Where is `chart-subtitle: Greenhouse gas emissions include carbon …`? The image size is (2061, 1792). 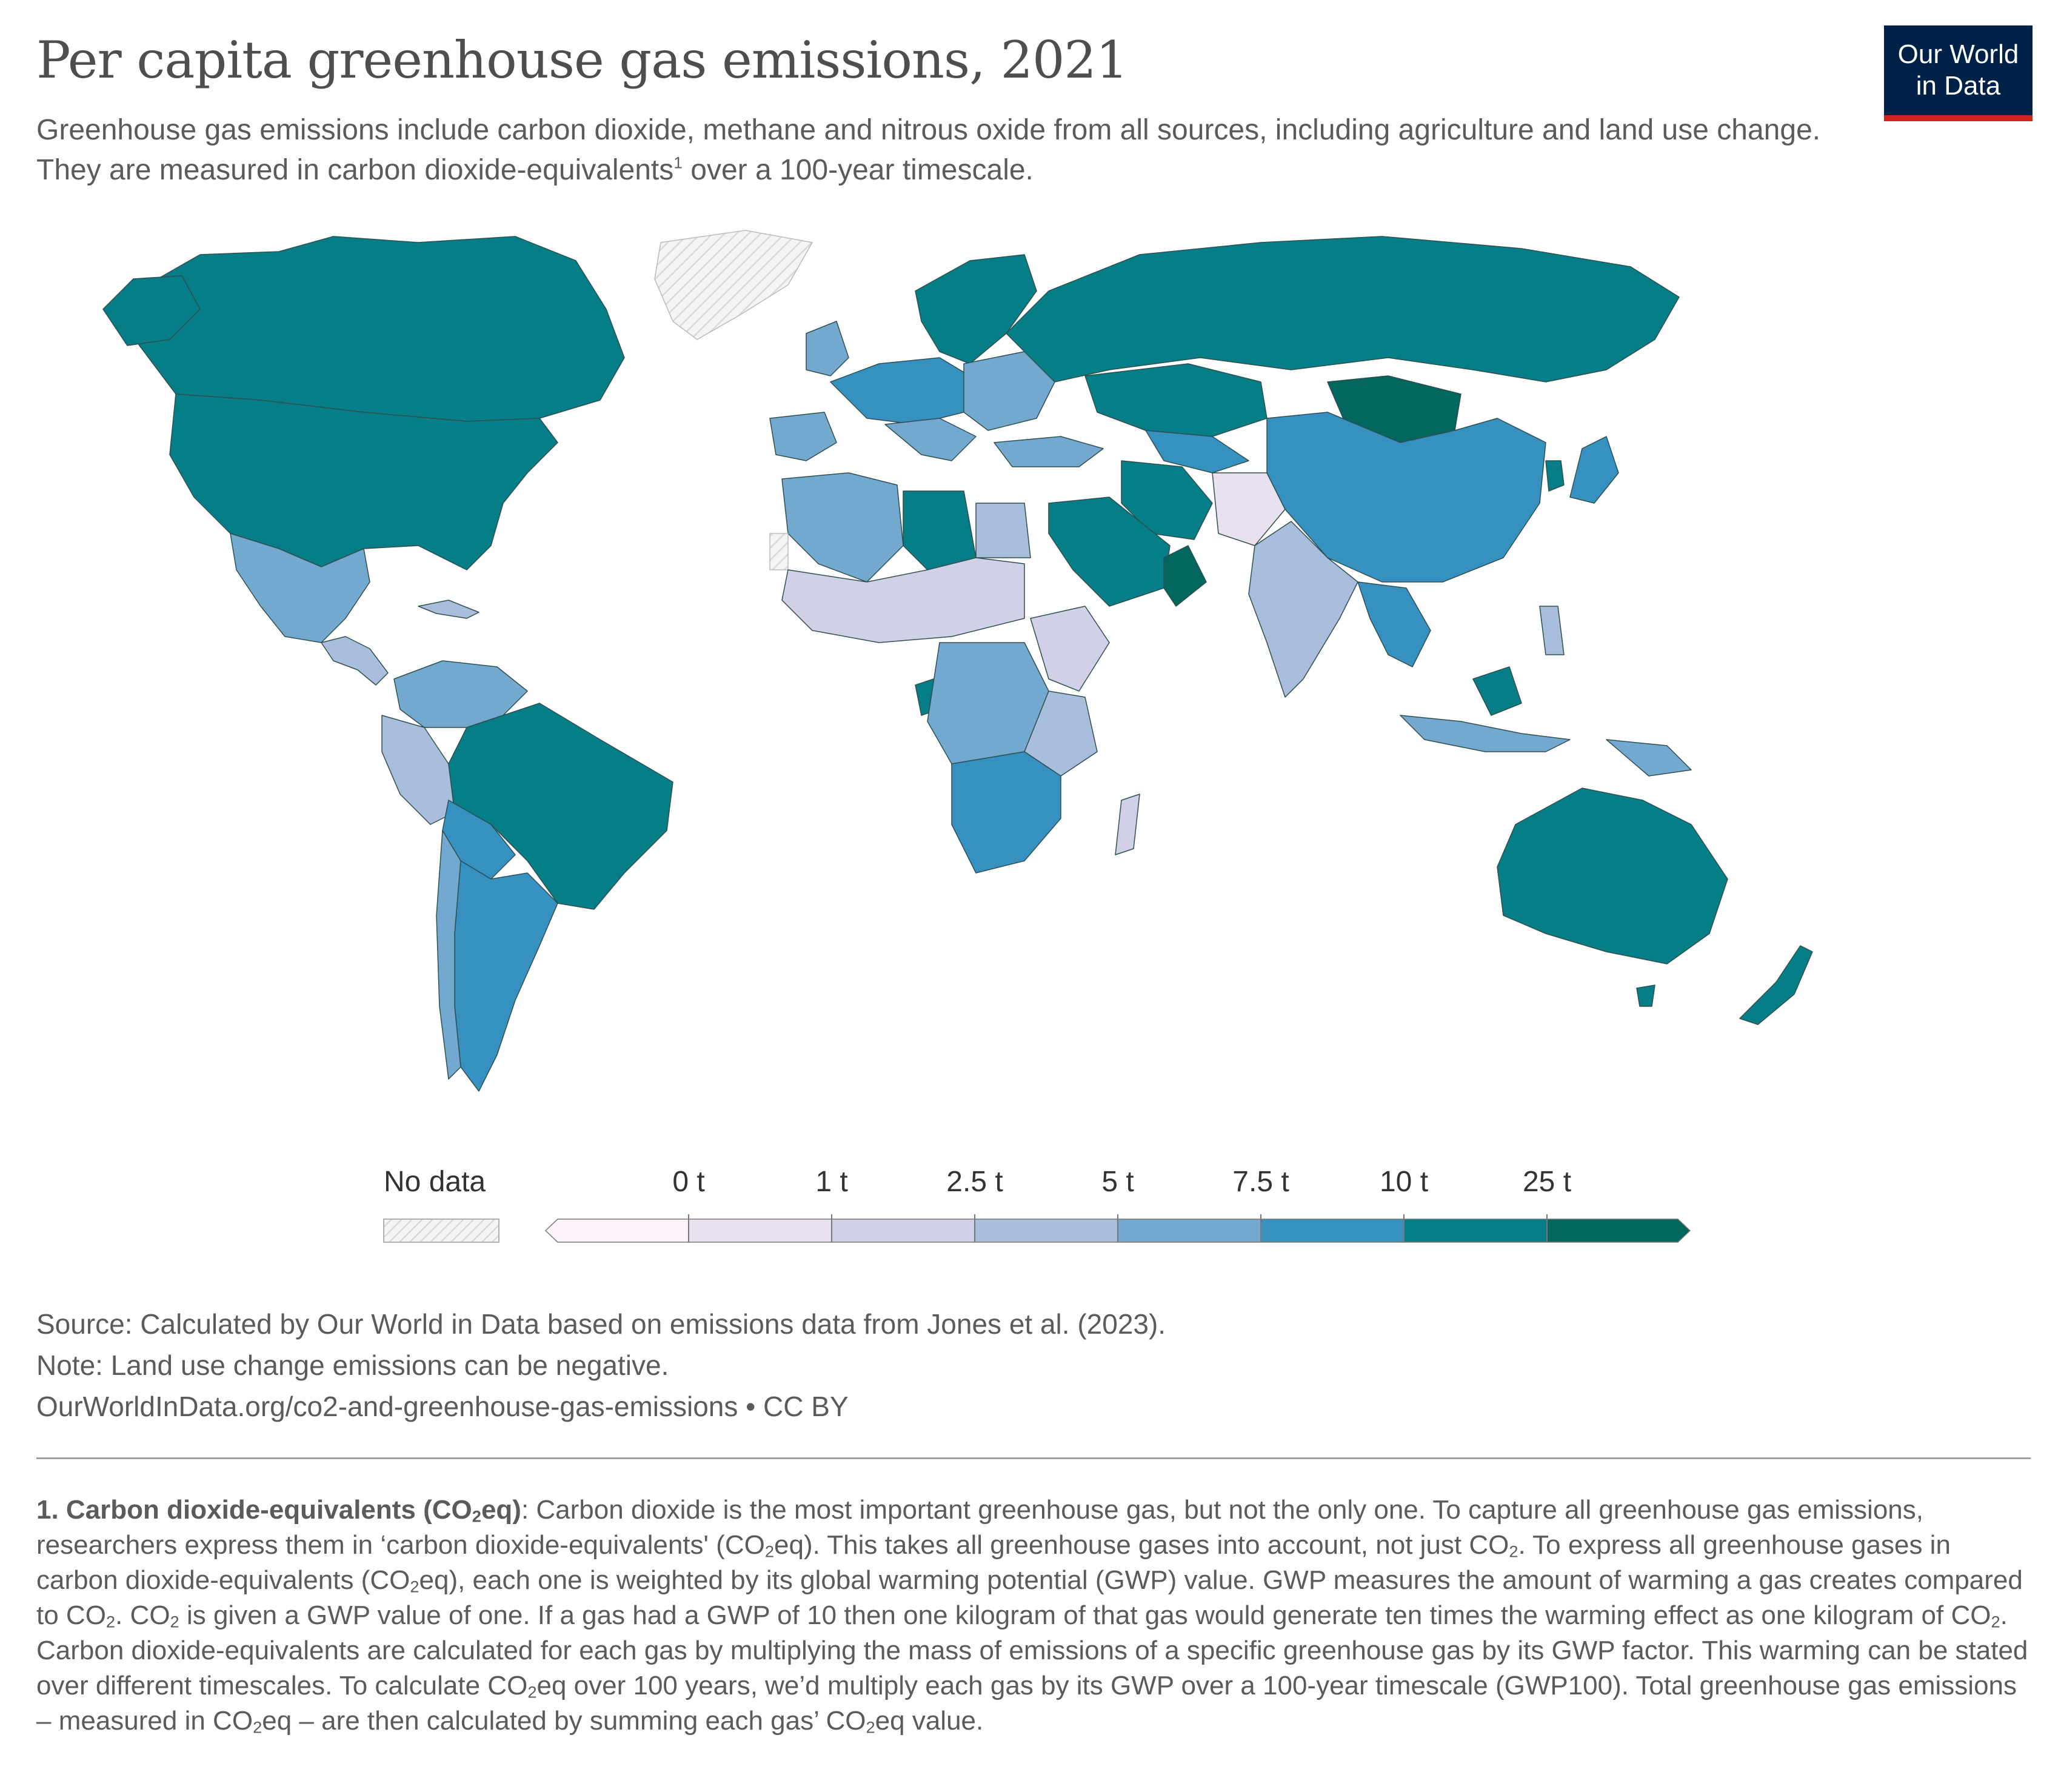
chart-subtitle: Greenhouse gas emissions include carbon … is located at coordinates (933, 150).